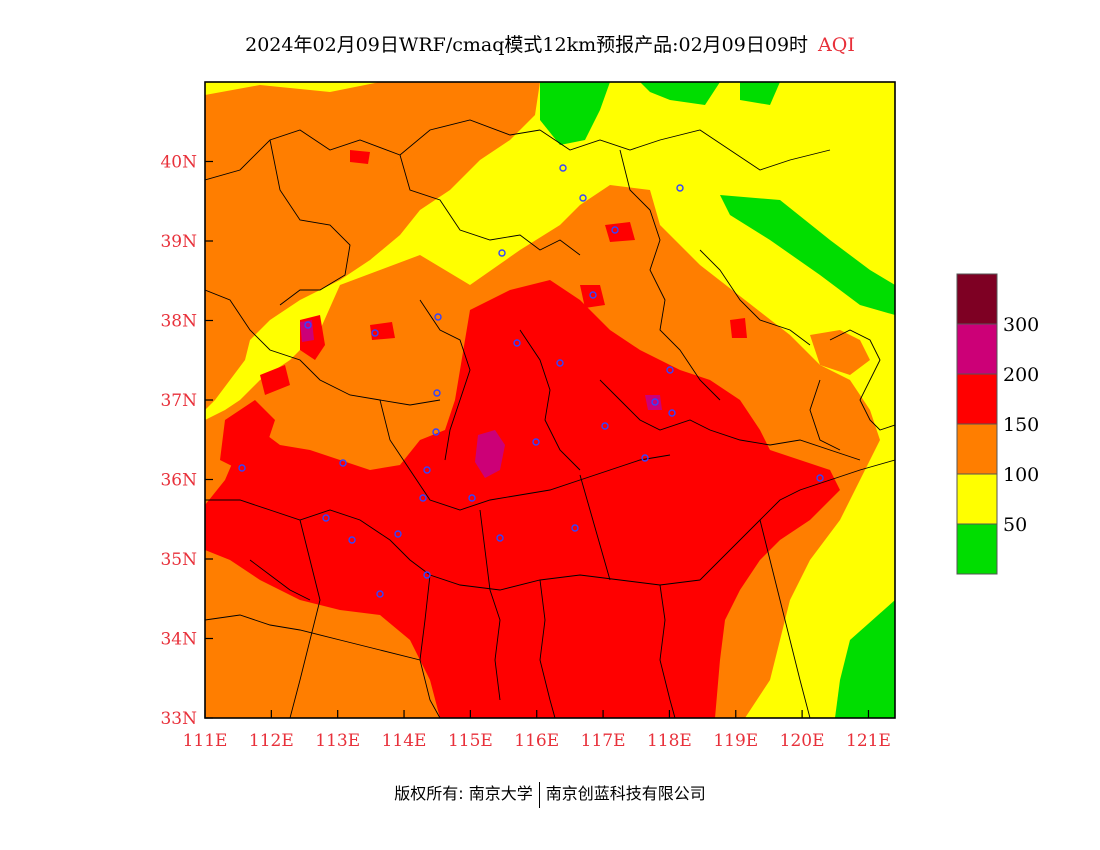 The height and width of the screenshot is (850, 1100). What do you see at coordinates (760, 93) in the screenshot?
I see `aqi-band-green-ne2` at bounding box center [760, 93].